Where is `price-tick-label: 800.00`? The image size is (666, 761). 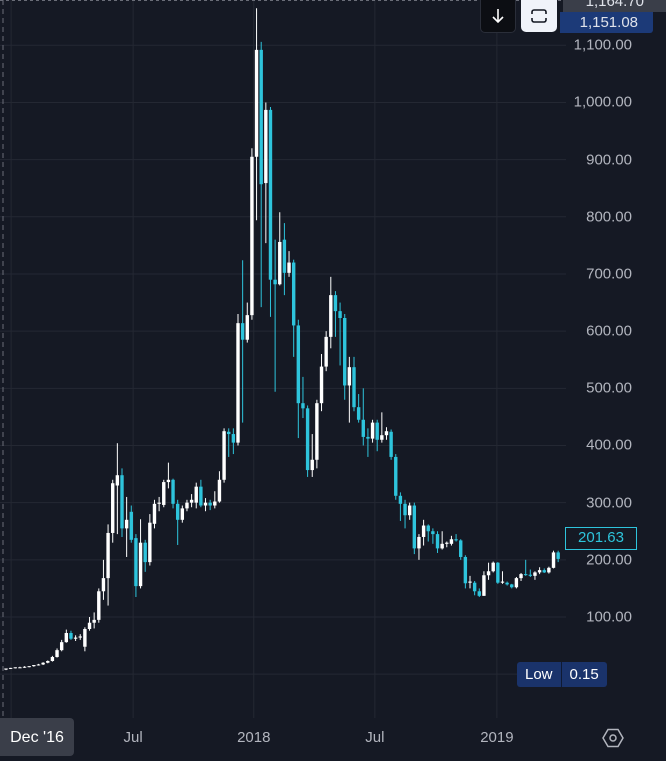 price-tick-label: 800.00 is located at coordinates (609, 217).